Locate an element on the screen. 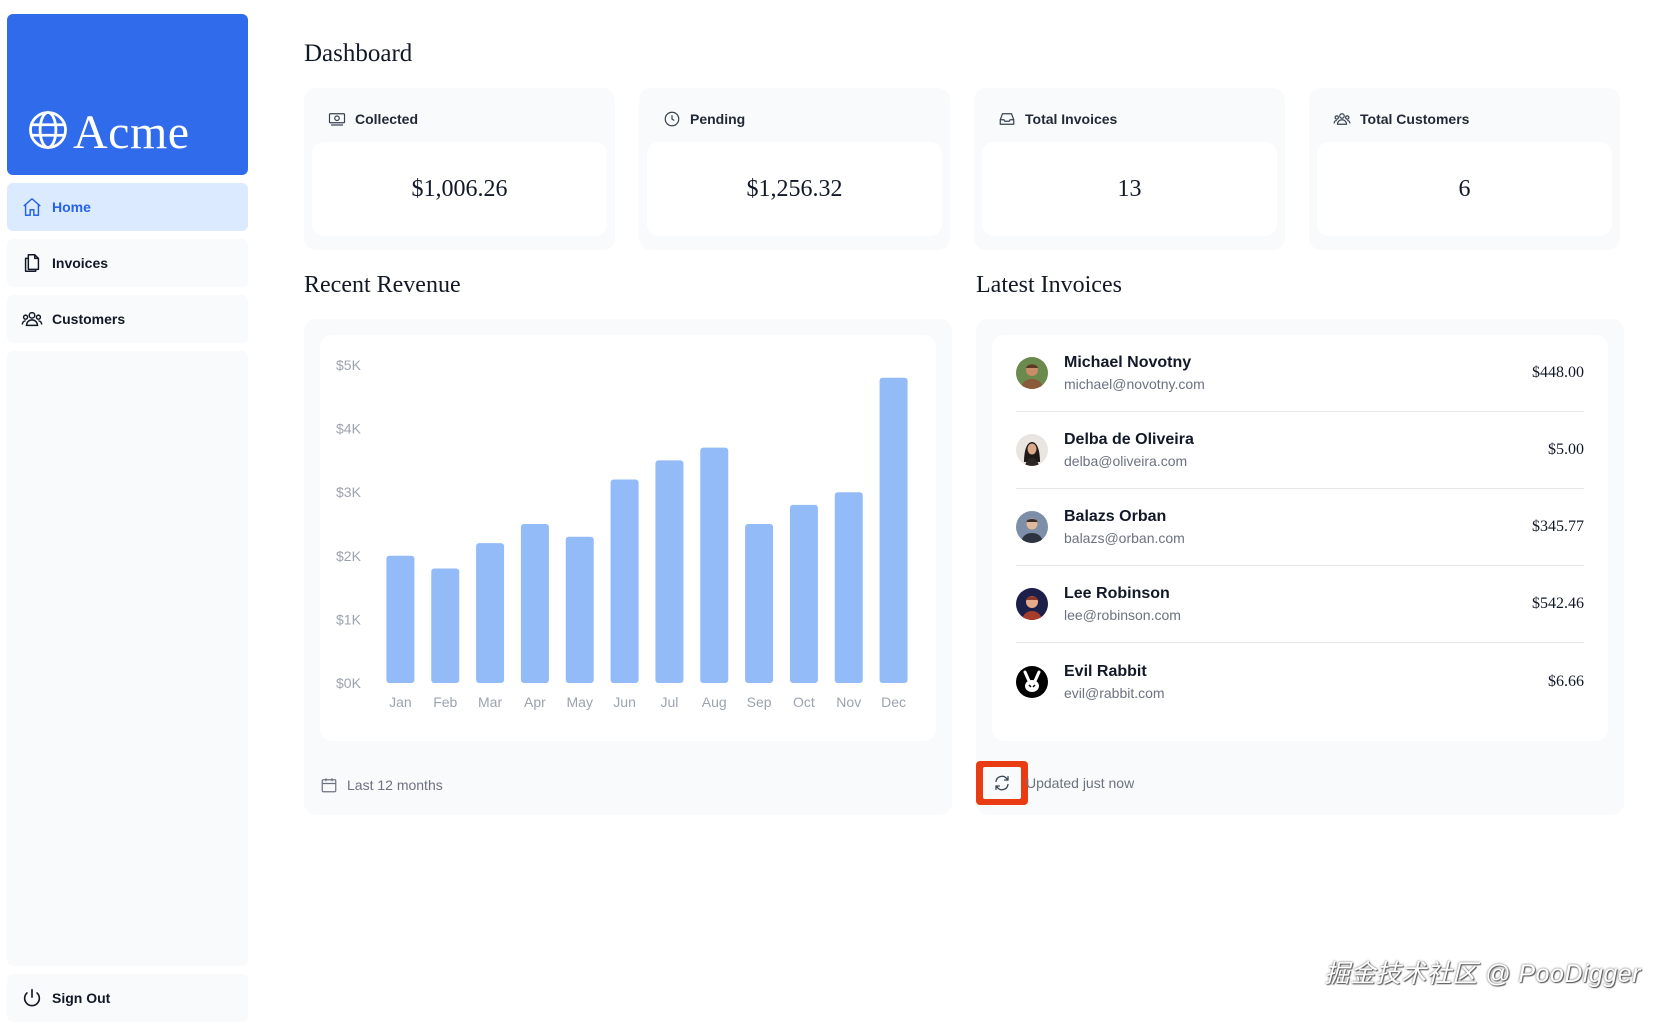  x-tick-label: Nov is located at coordinates (848, 702).